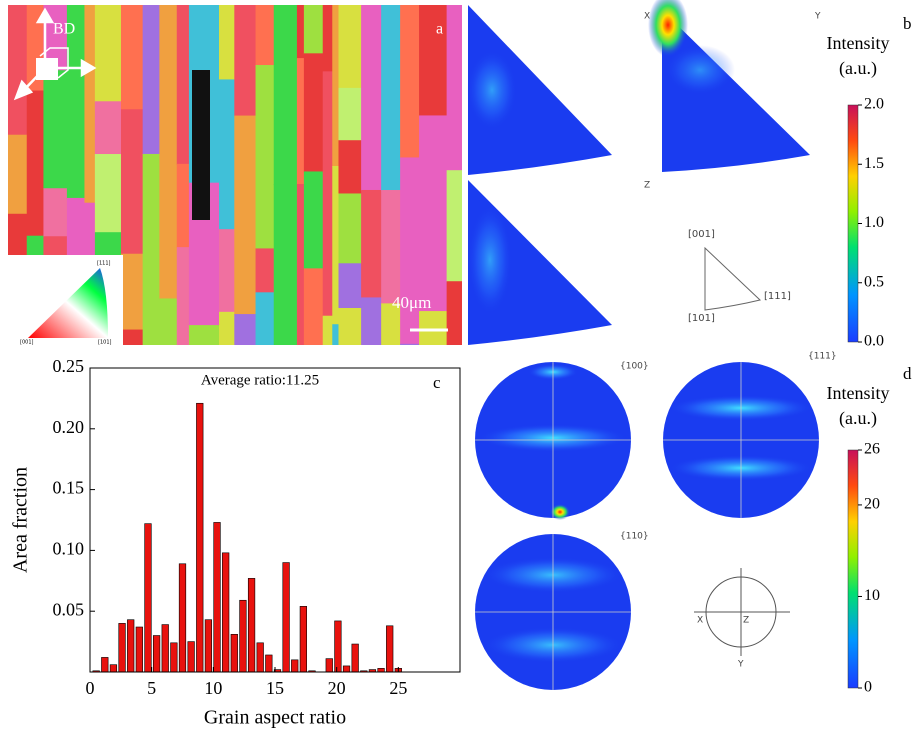 The image size is (917, 733). Describe the element at coordinates (874, 163) in the screenshot. I see `colorbar-tick-label: 1.5` at that location.